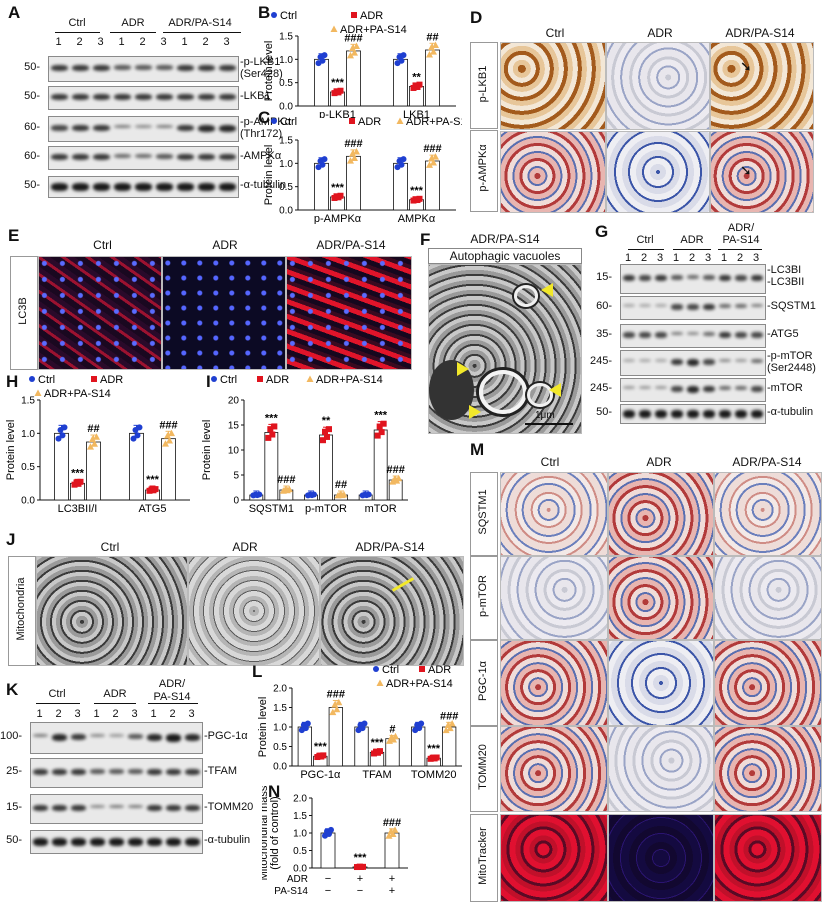 The image size is (825, 907). I want to click on bar-pmTOR-ADR, so click(326, 467).